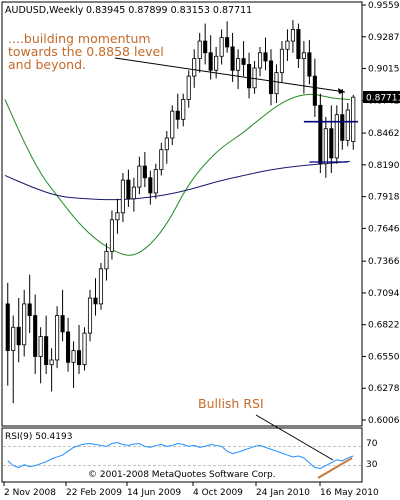  Describe the element at coordinates (231, 403) in the screenshot. I see `bullish-rsi-annotation: Bullish RSI` at that location.